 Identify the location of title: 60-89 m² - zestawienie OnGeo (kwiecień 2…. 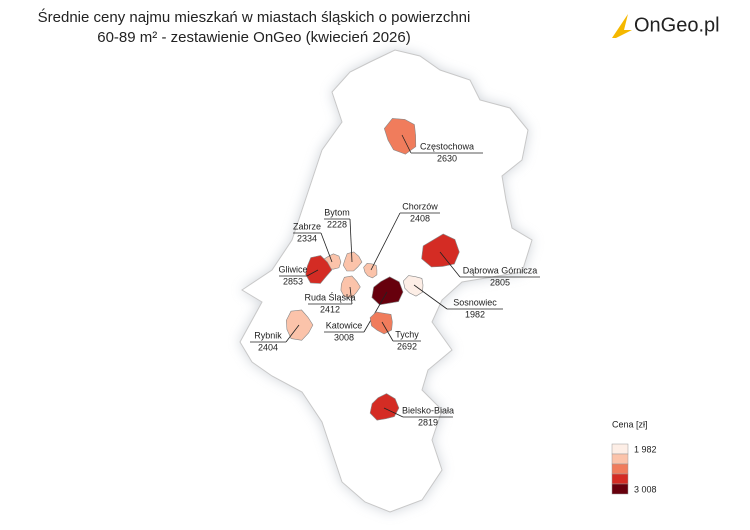
(253, 37).